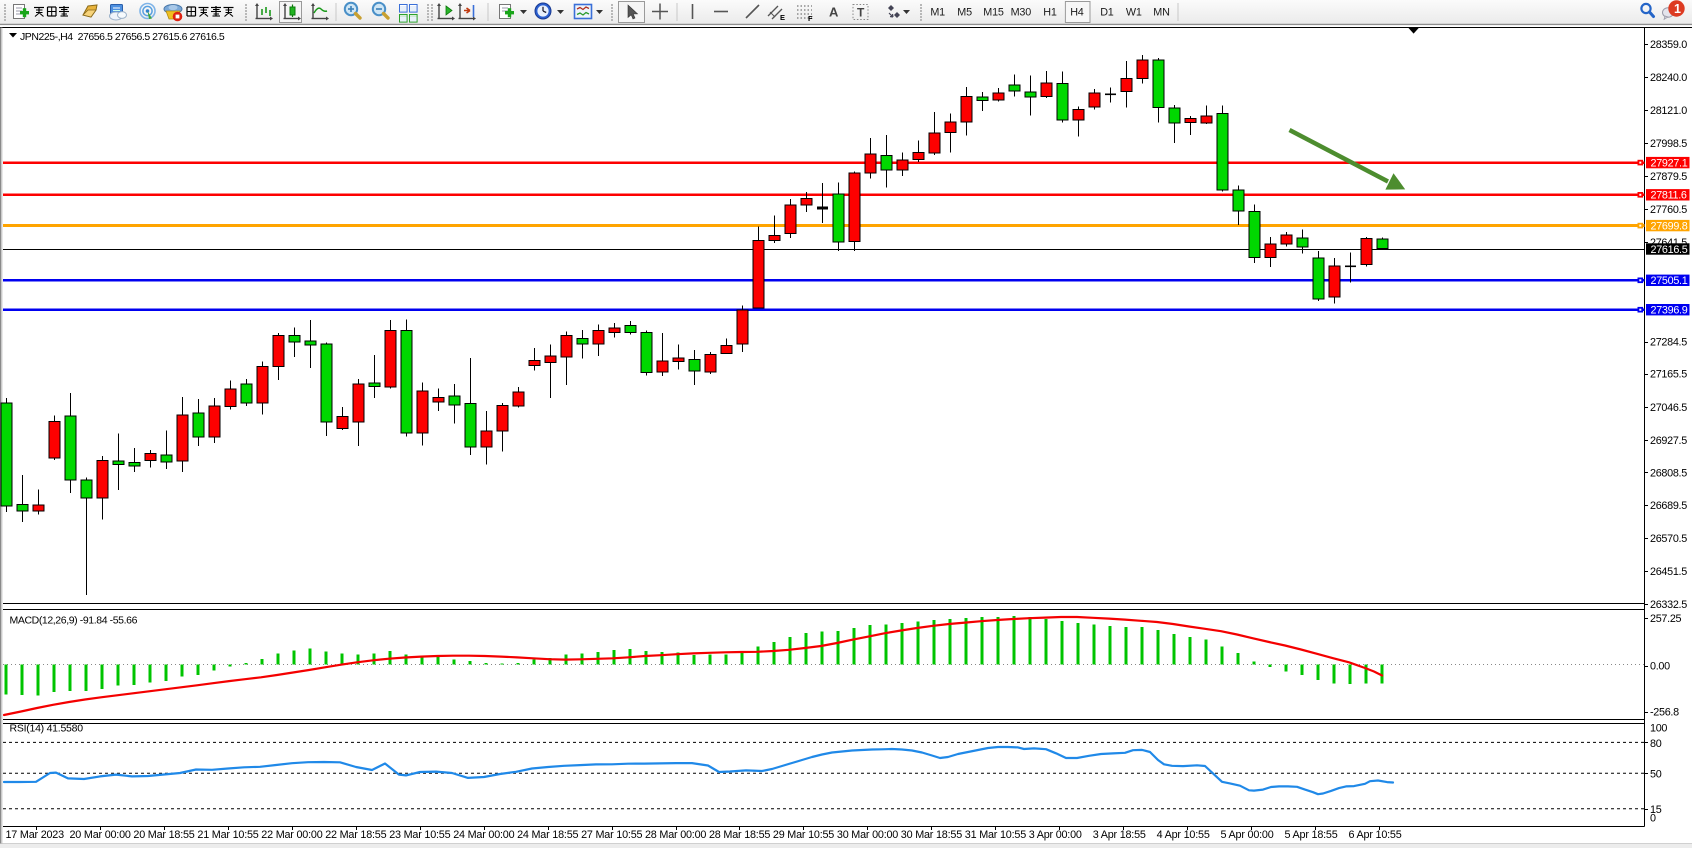 The width and height of the screenshot is (1692, 848). Describe the element at coordinates (419, 835) in the screenshot. I see `svg-text: 23 Mar 10:55` at that location.